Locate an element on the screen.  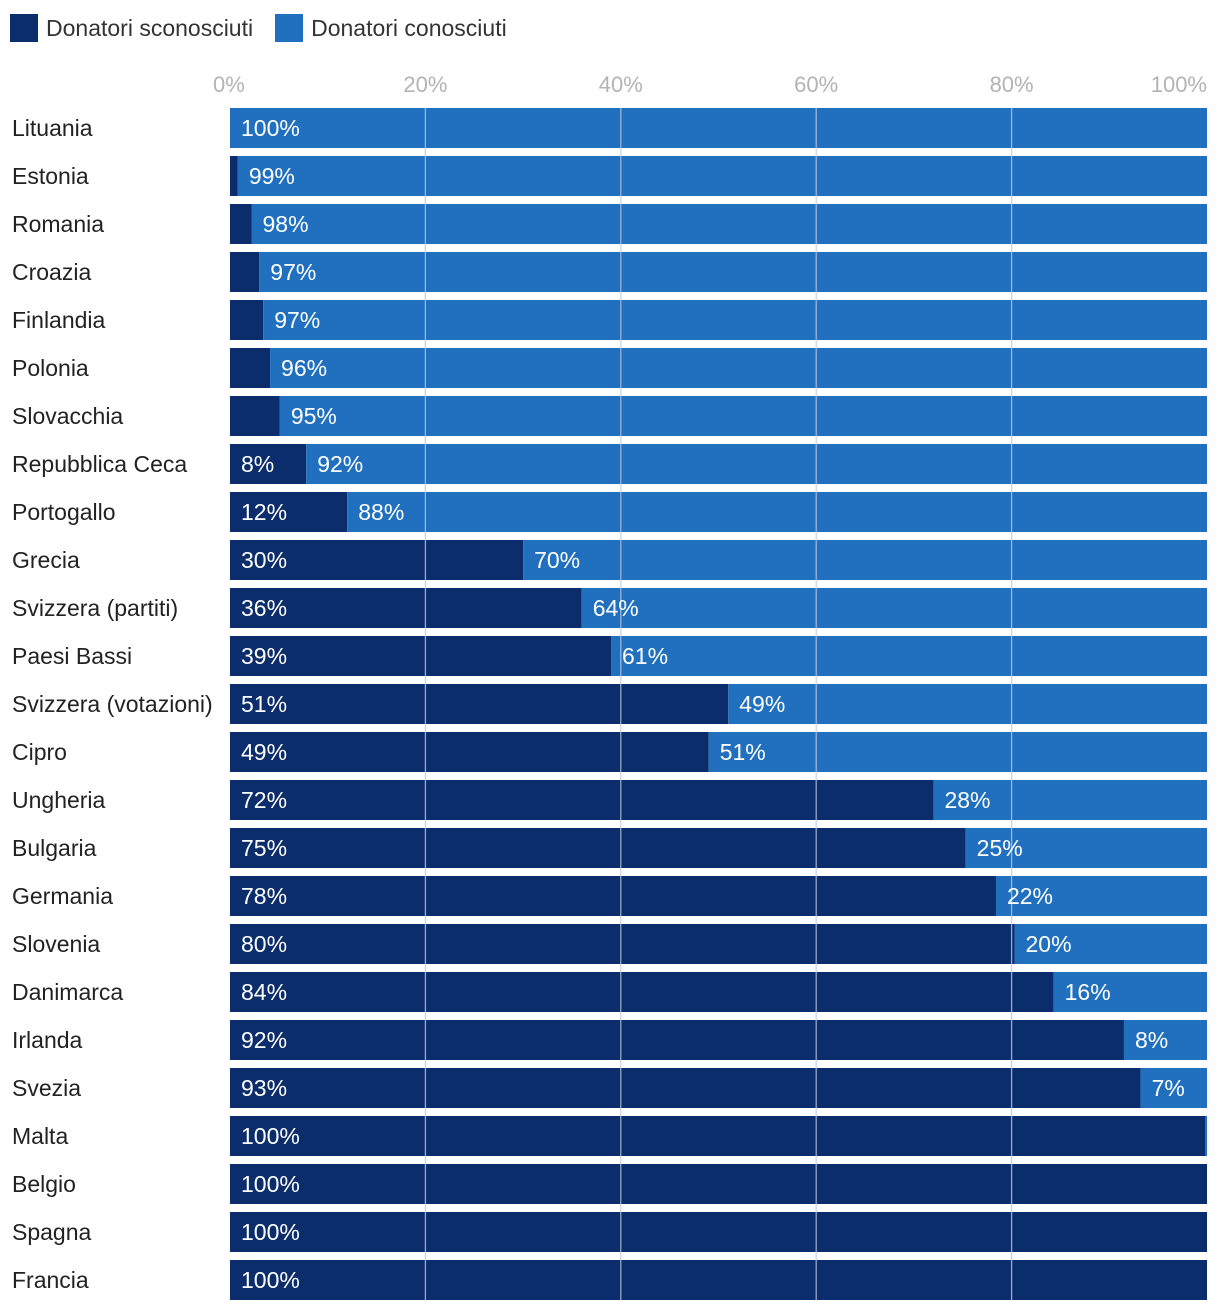
ticks-layer: 0% 20% 40% 60% 80% 100% is located at coordinates (710, 84).